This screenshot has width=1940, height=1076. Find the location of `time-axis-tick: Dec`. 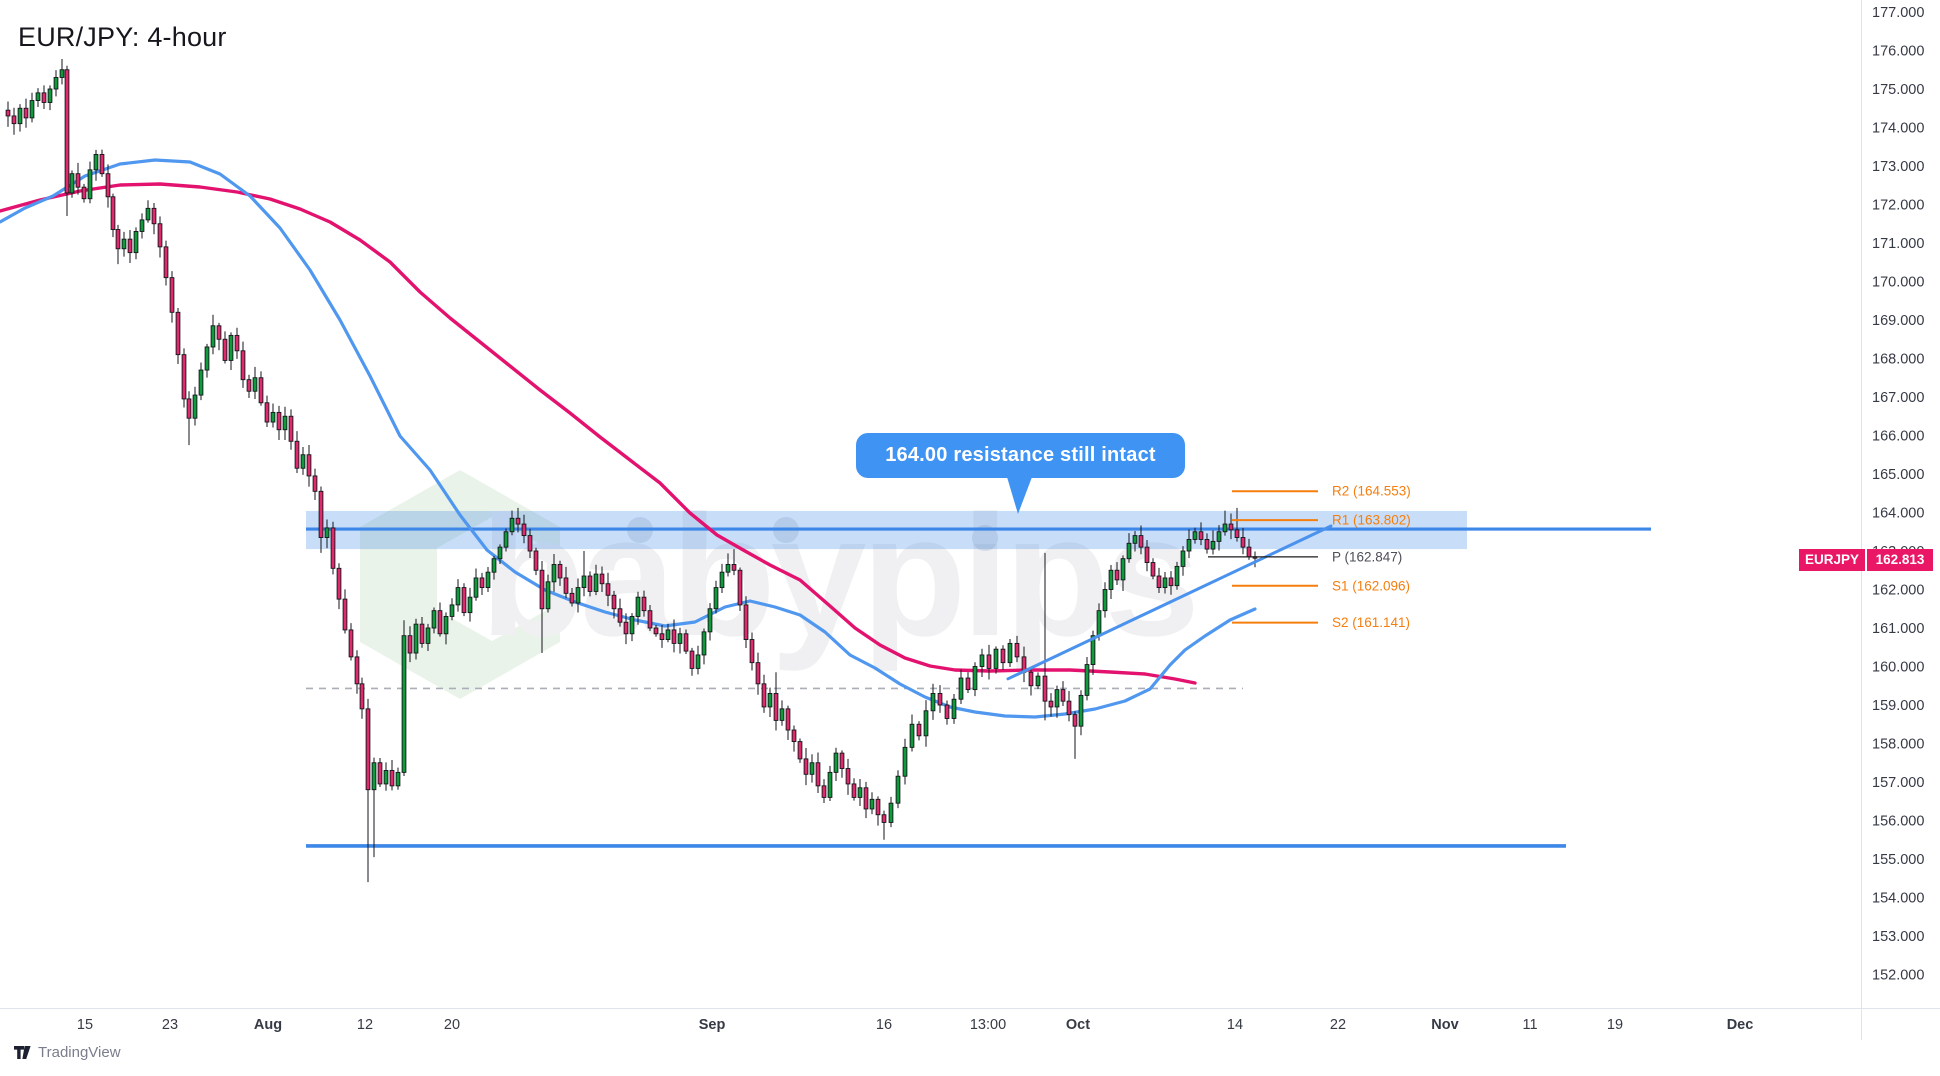

time-axis-tick: Dec is located at coordinates (1740, 1025).